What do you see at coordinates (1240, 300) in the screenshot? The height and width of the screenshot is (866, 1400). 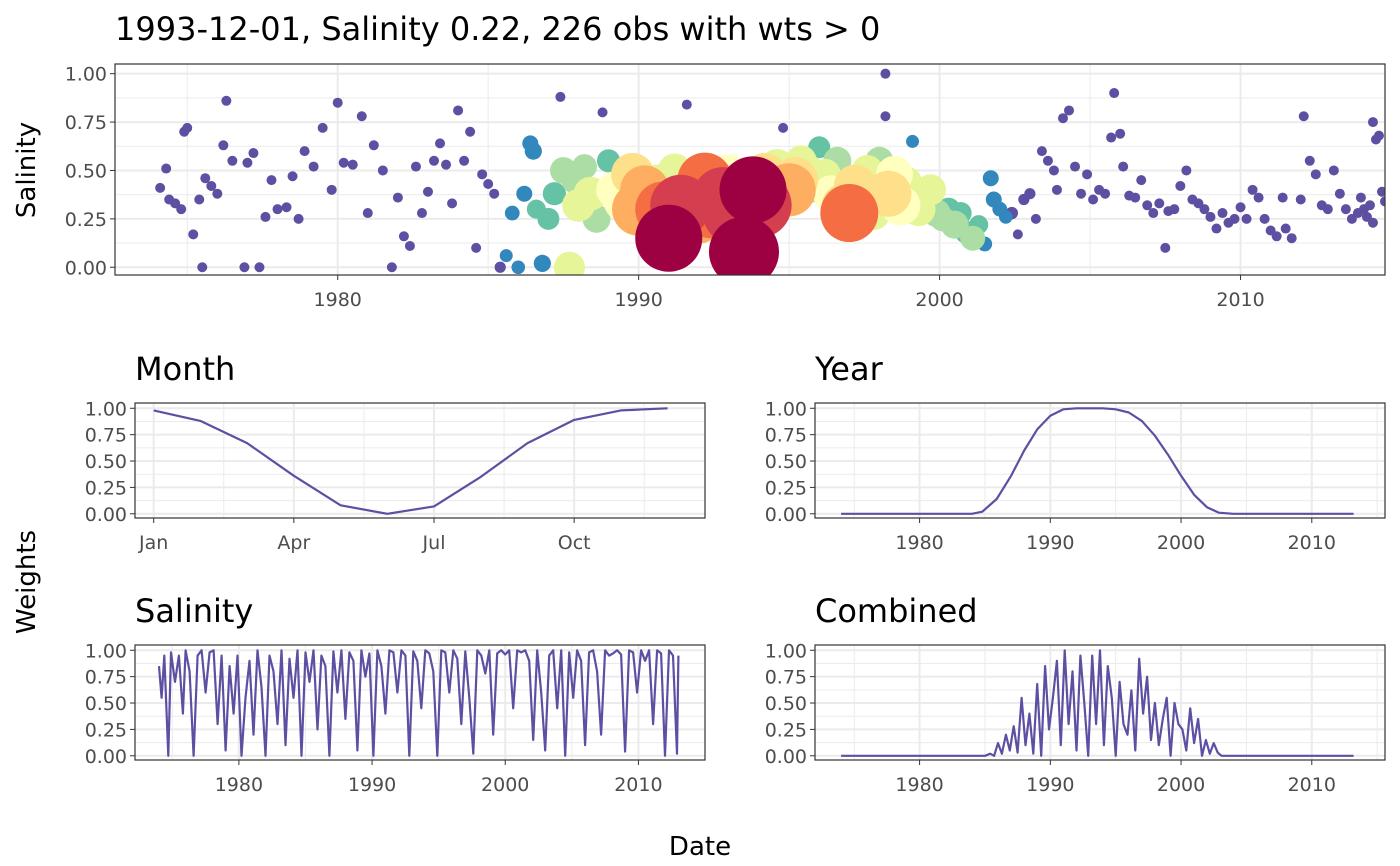 I see `scatter-x-tick-label: 2010` at bounding box center [1240, 300].